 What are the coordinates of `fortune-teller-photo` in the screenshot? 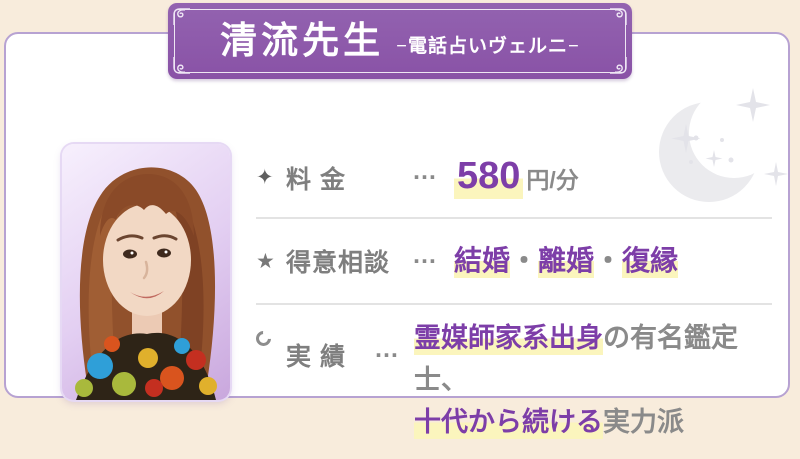 It's located at (146, 272).